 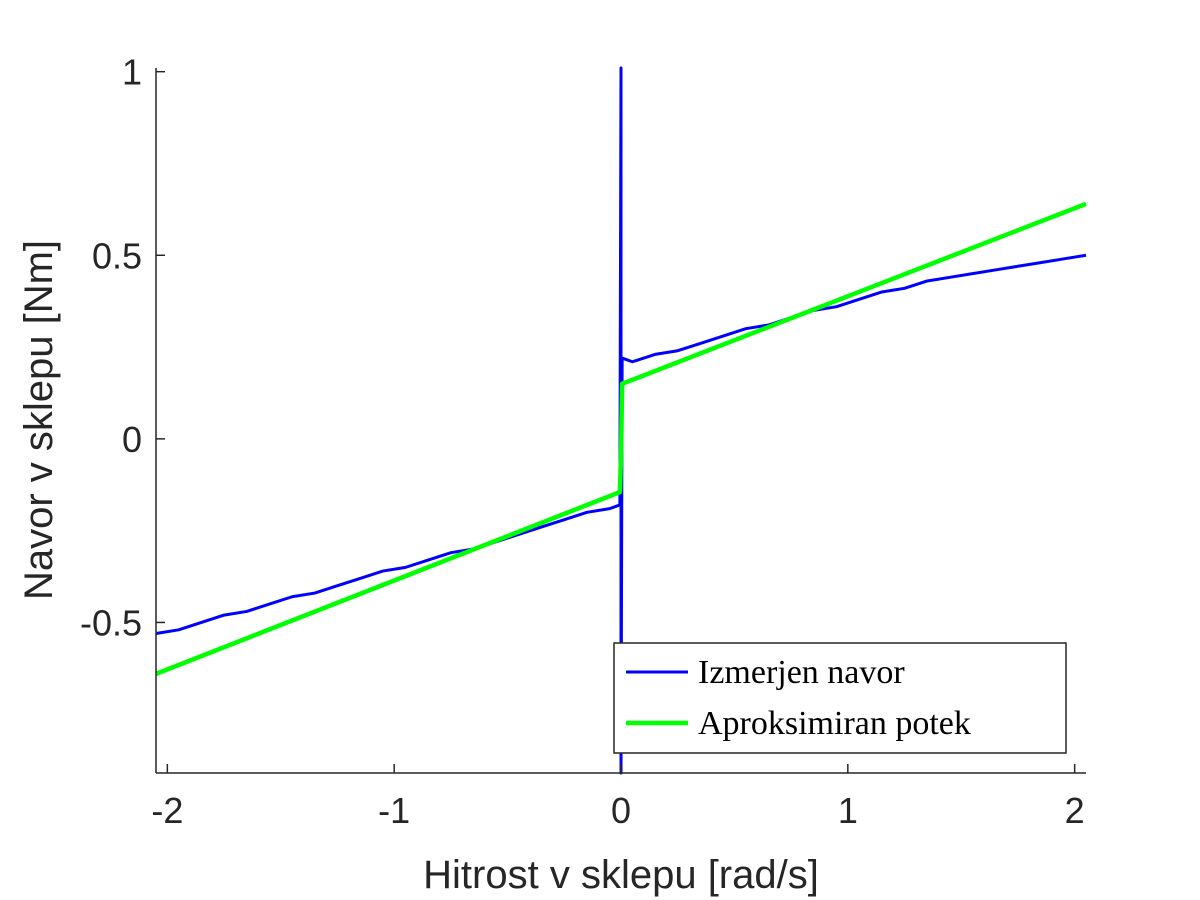 What do you see at coordinates (1075, 810) in the screenshot?
I see `x-tick-label: 2` at bounding box center [1075, 810].